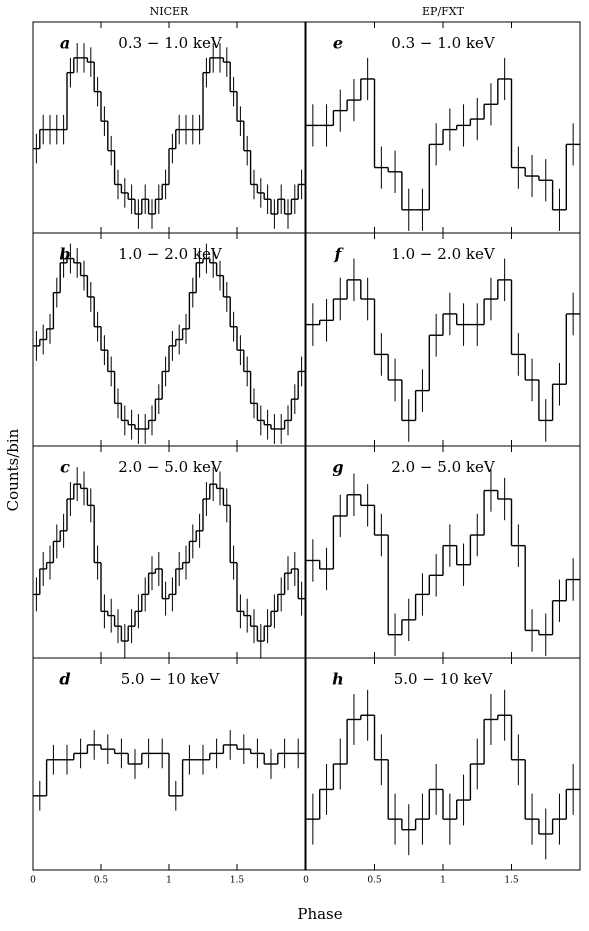  What do you see at coordinates (169, 11) in the screenshot?
I see `column-title: NICER` at bounding box center [169, 11].